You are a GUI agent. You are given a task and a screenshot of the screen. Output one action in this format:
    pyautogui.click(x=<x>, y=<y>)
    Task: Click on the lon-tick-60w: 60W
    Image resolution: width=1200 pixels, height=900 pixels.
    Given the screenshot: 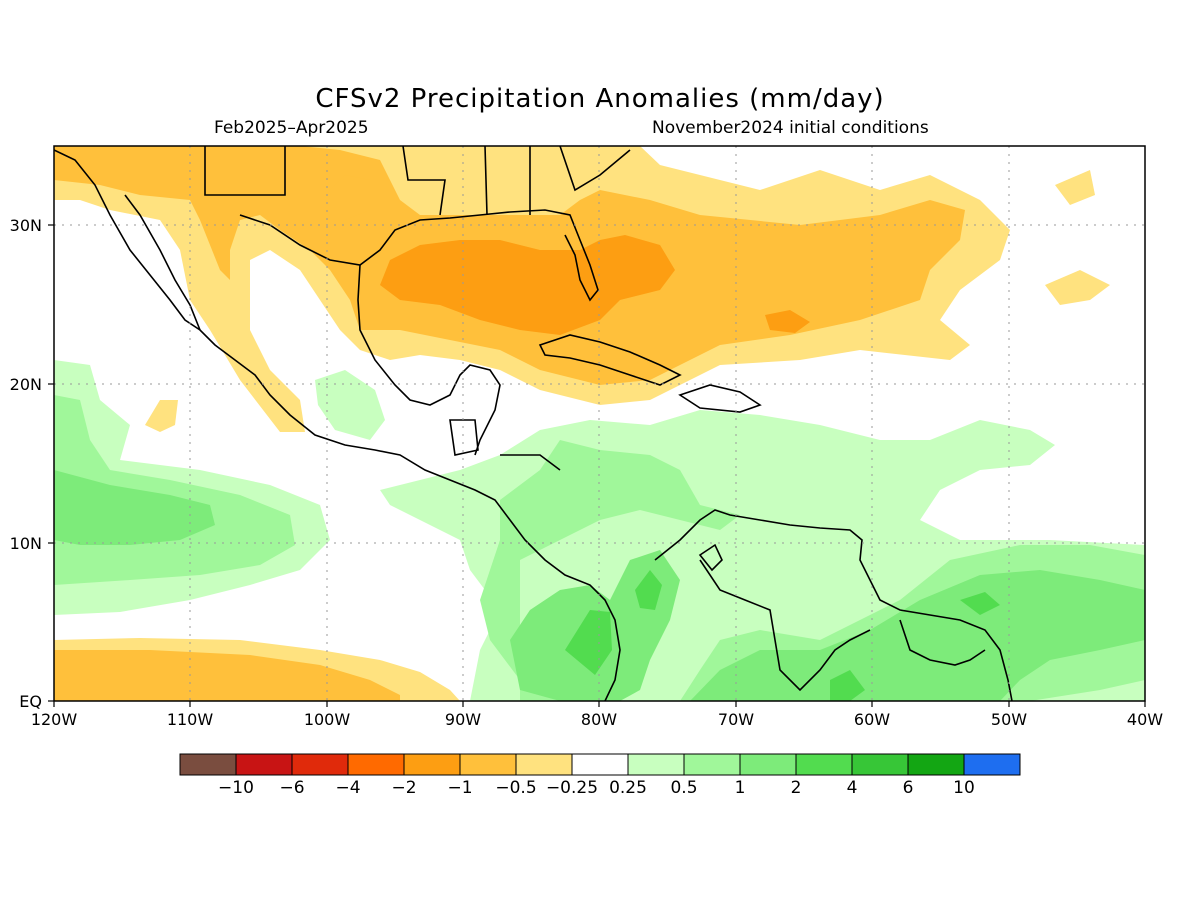 What is the action you would take?
    pyautogui.click(x=872, y=719)
    